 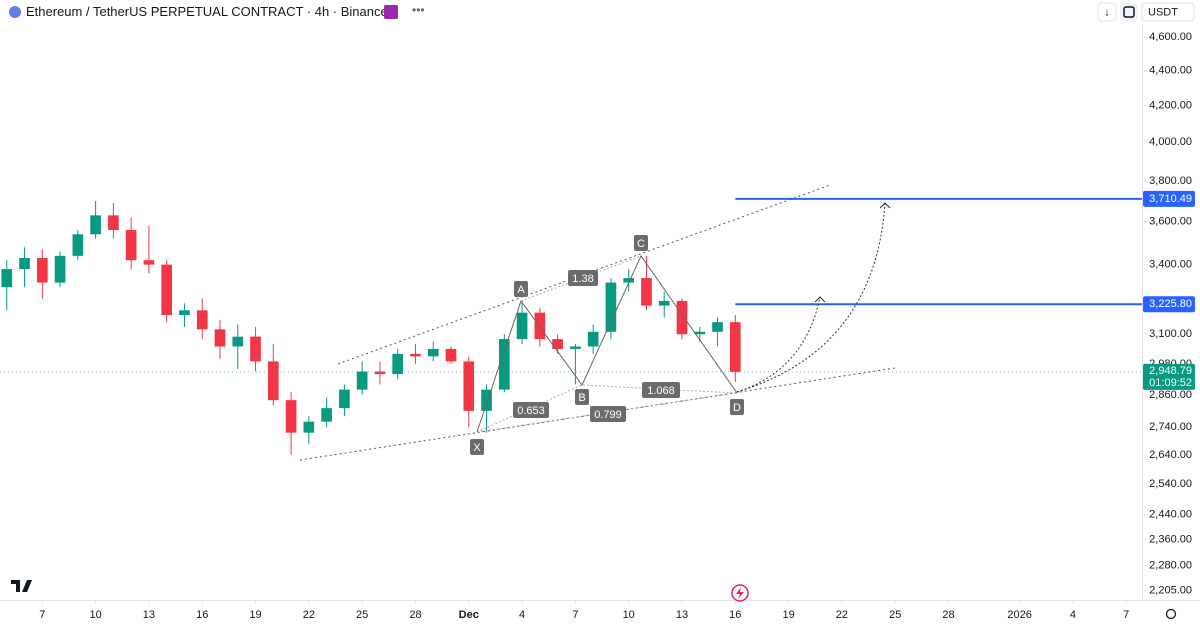 I want to click on last-price: 2,948.79, so click(x=1170, y=371).